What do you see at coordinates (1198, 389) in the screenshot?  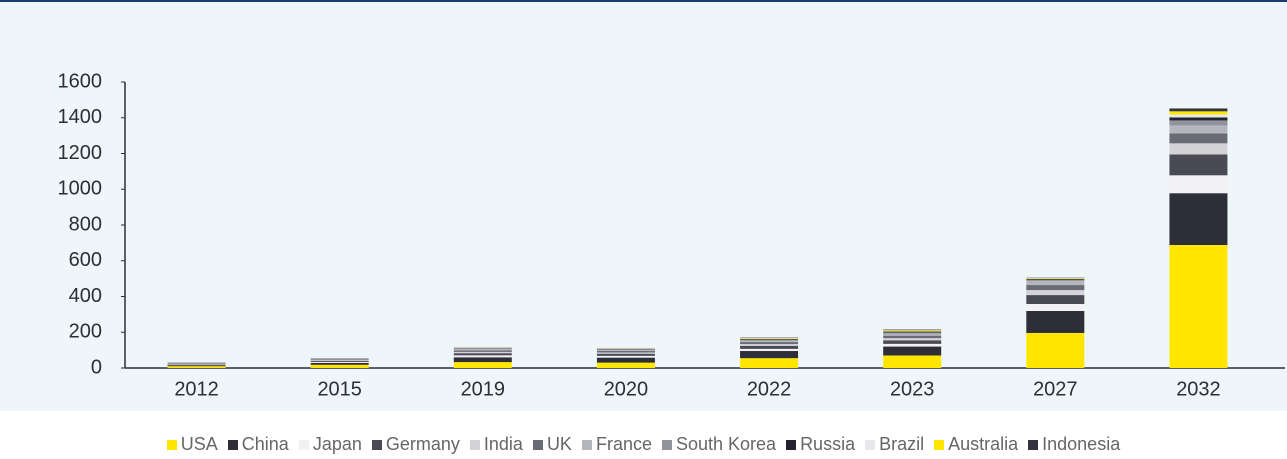 I see `x-tick-label: 2032` at bounding box center [1198, 389].